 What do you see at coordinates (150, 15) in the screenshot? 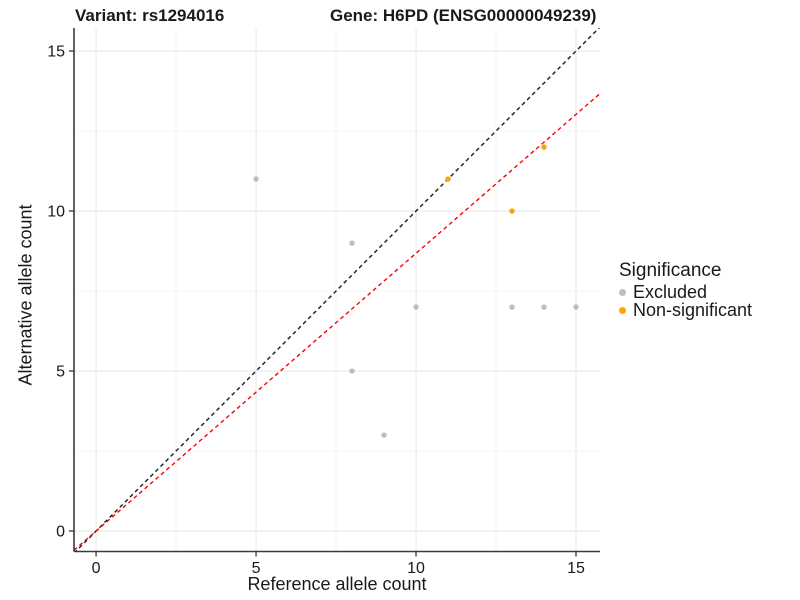
I see `plot-title-variant: Variant: rs1294016` at bounding box center [150, 15].